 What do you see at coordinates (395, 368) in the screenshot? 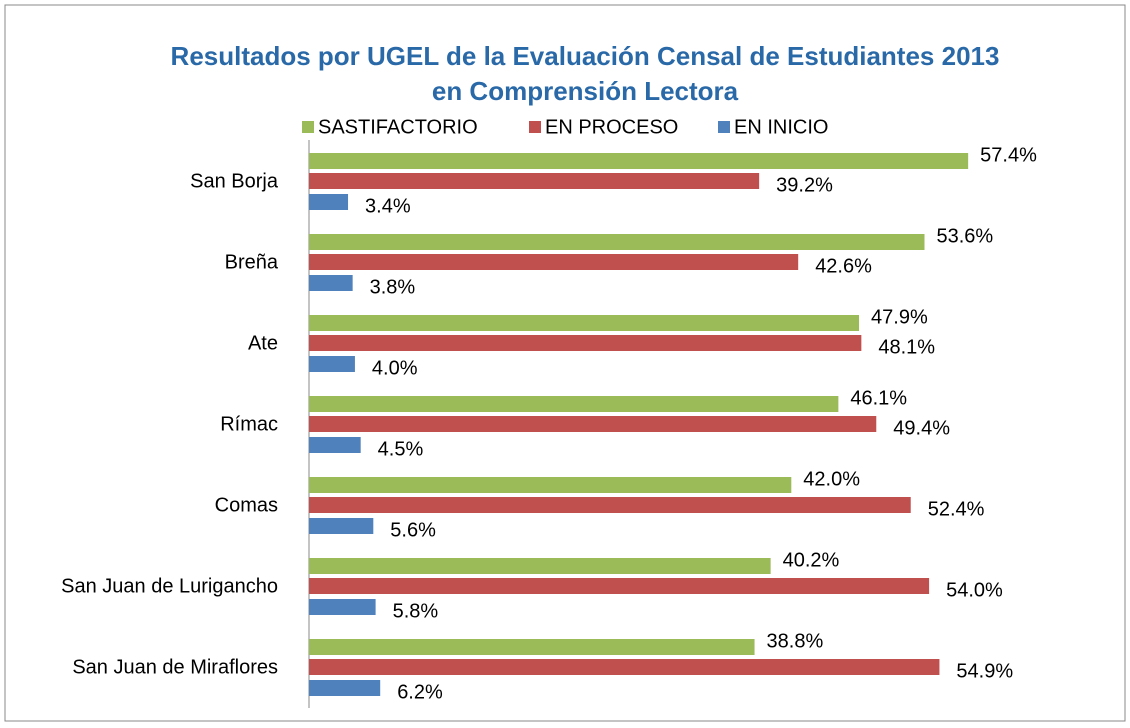
I see `data-label: 4.0%` at bounding box center [395, 368].